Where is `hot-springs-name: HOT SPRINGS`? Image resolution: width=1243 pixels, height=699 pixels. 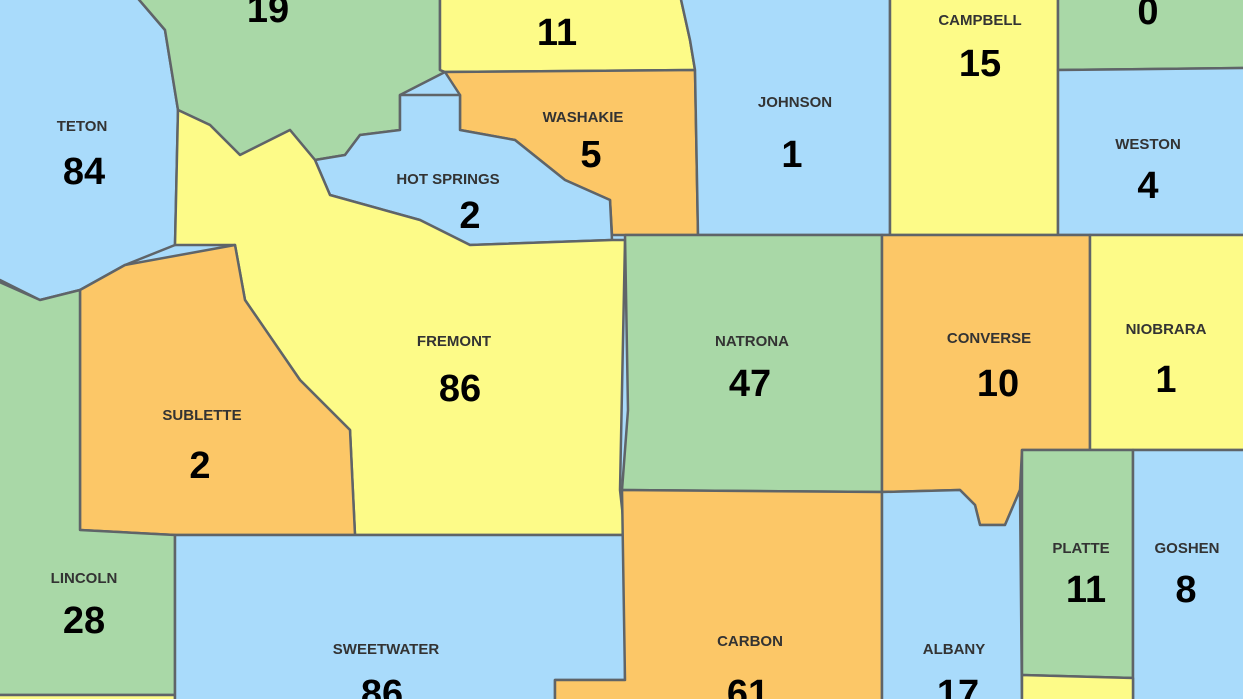 hot-springs-name: HOT SPRINGS is located at coordinates (447, 179).